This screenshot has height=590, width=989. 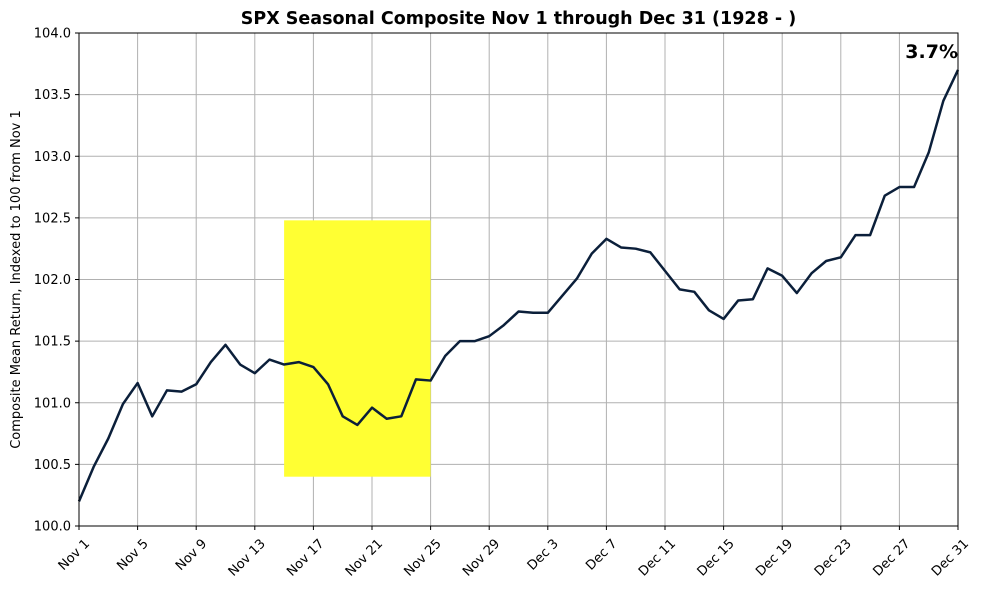 I want to click on x-tick-label: Nov 29, so click(x=481, y=557).